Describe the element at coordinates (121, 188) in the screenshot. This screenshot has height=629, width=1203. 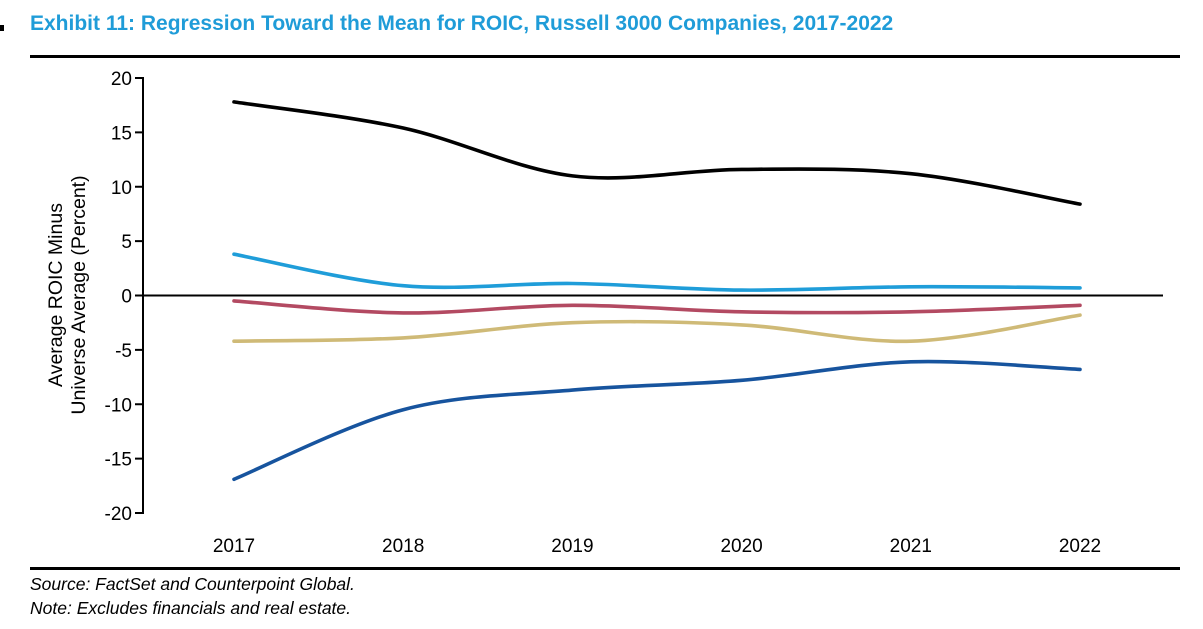
I see `y-tick-label: 10` at that location.